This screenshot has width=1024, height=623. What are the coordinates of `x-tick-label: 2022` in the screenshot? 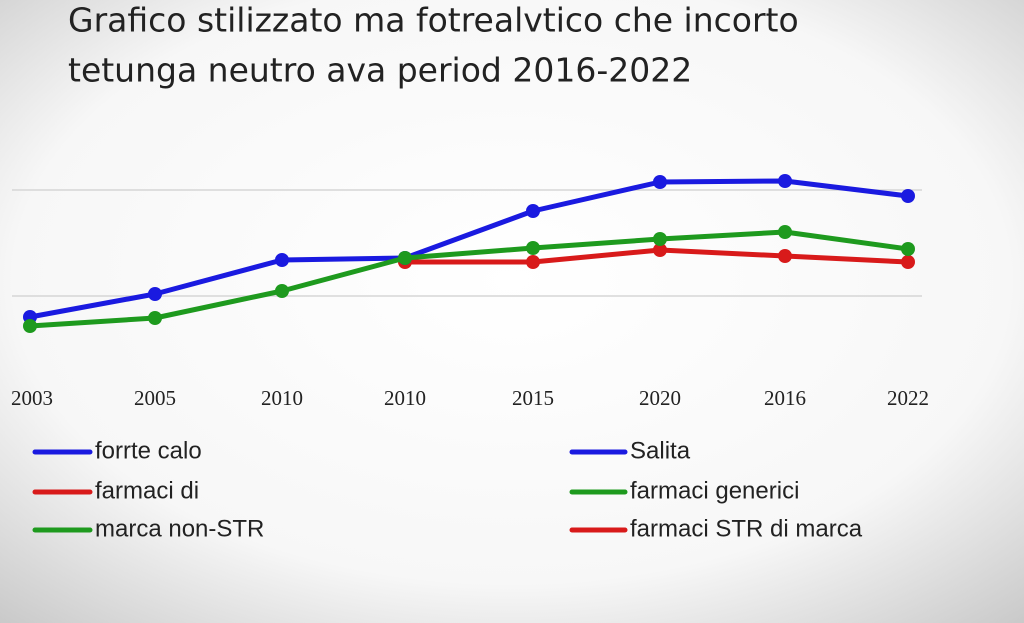 It's located at (908, 398).